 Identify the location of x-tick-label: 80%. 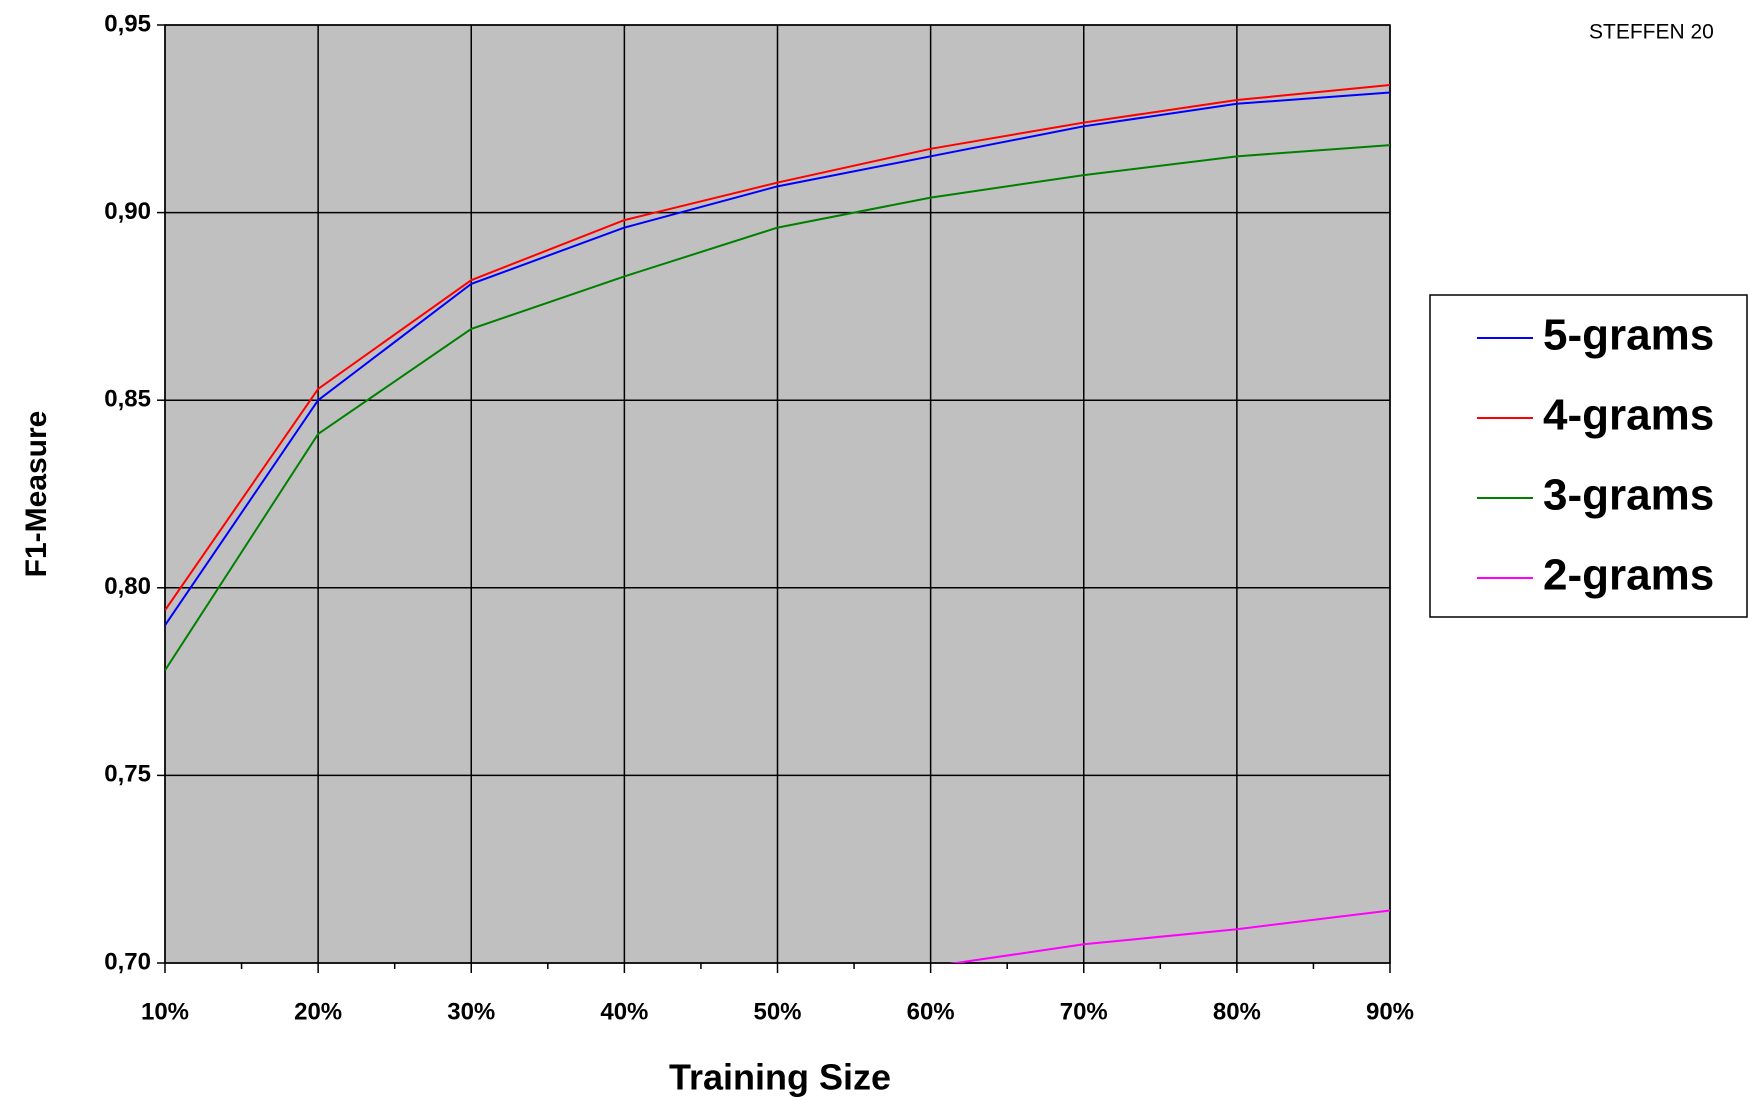
(1237, 1011).